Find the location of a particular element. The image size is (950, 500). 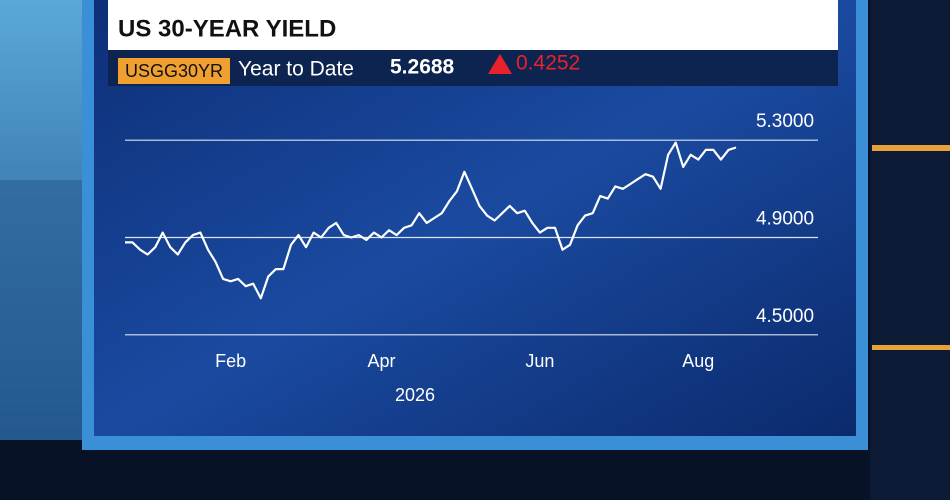

city-buildings is located at coordinates (42, 310).